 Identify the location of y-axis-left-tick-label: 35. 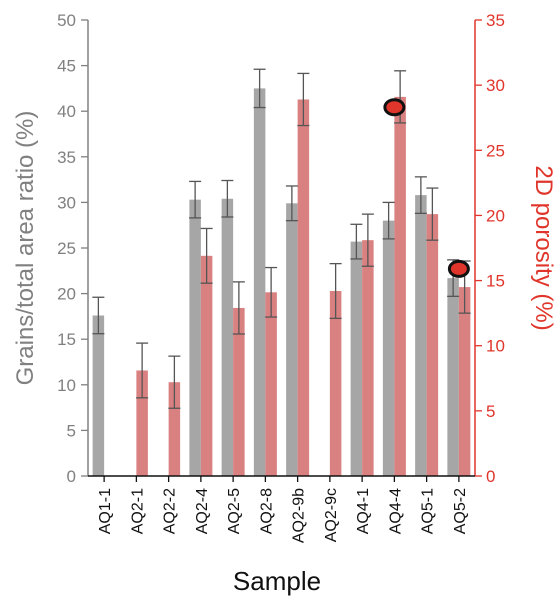
(66, 157).